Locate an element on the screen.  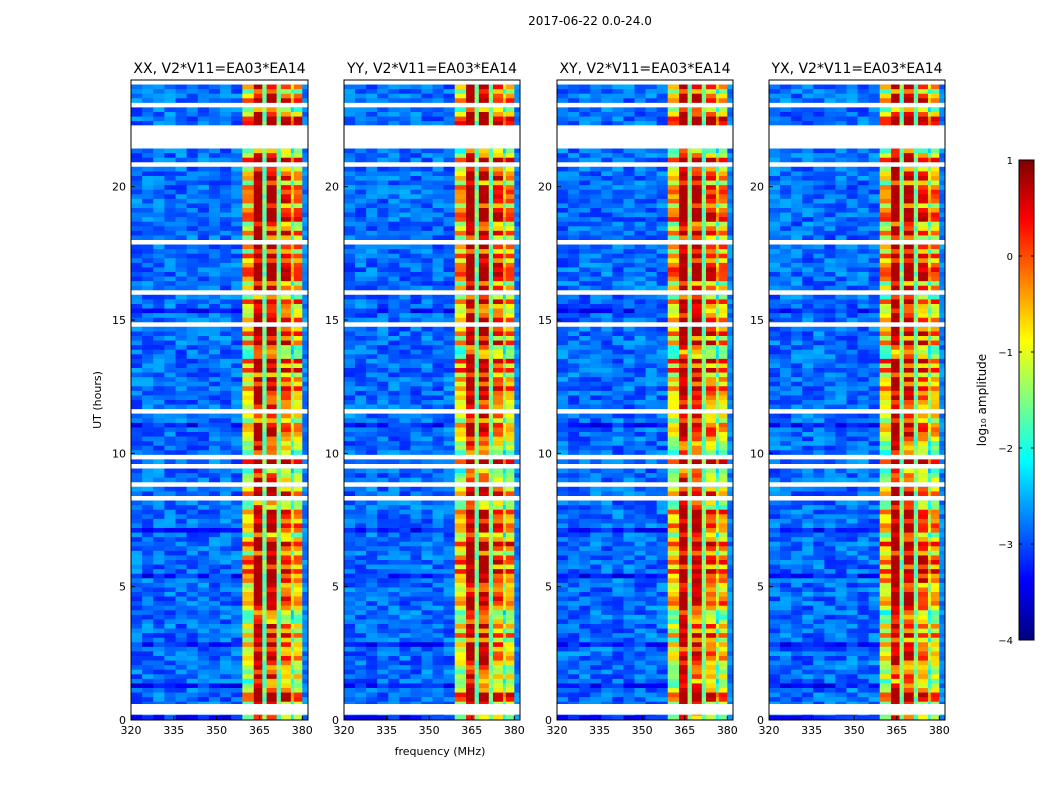
heatmap-image is located at coordinates (219, 400).